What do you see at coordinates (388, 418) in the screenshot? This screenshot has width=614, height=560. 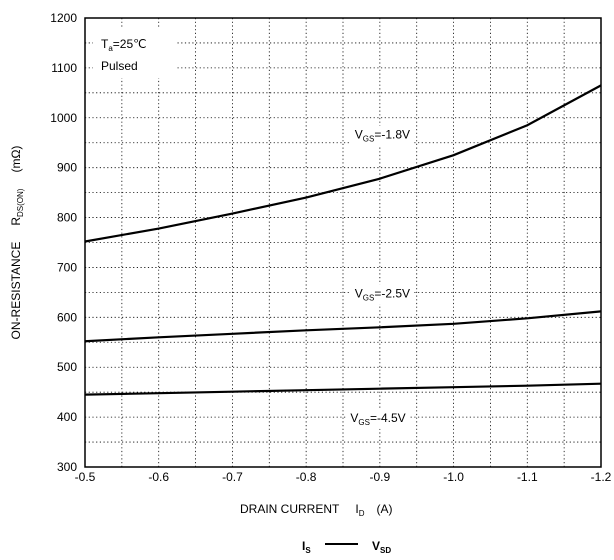 I see `series-label-part: =-4.5V` at bounding box center [388, 418].